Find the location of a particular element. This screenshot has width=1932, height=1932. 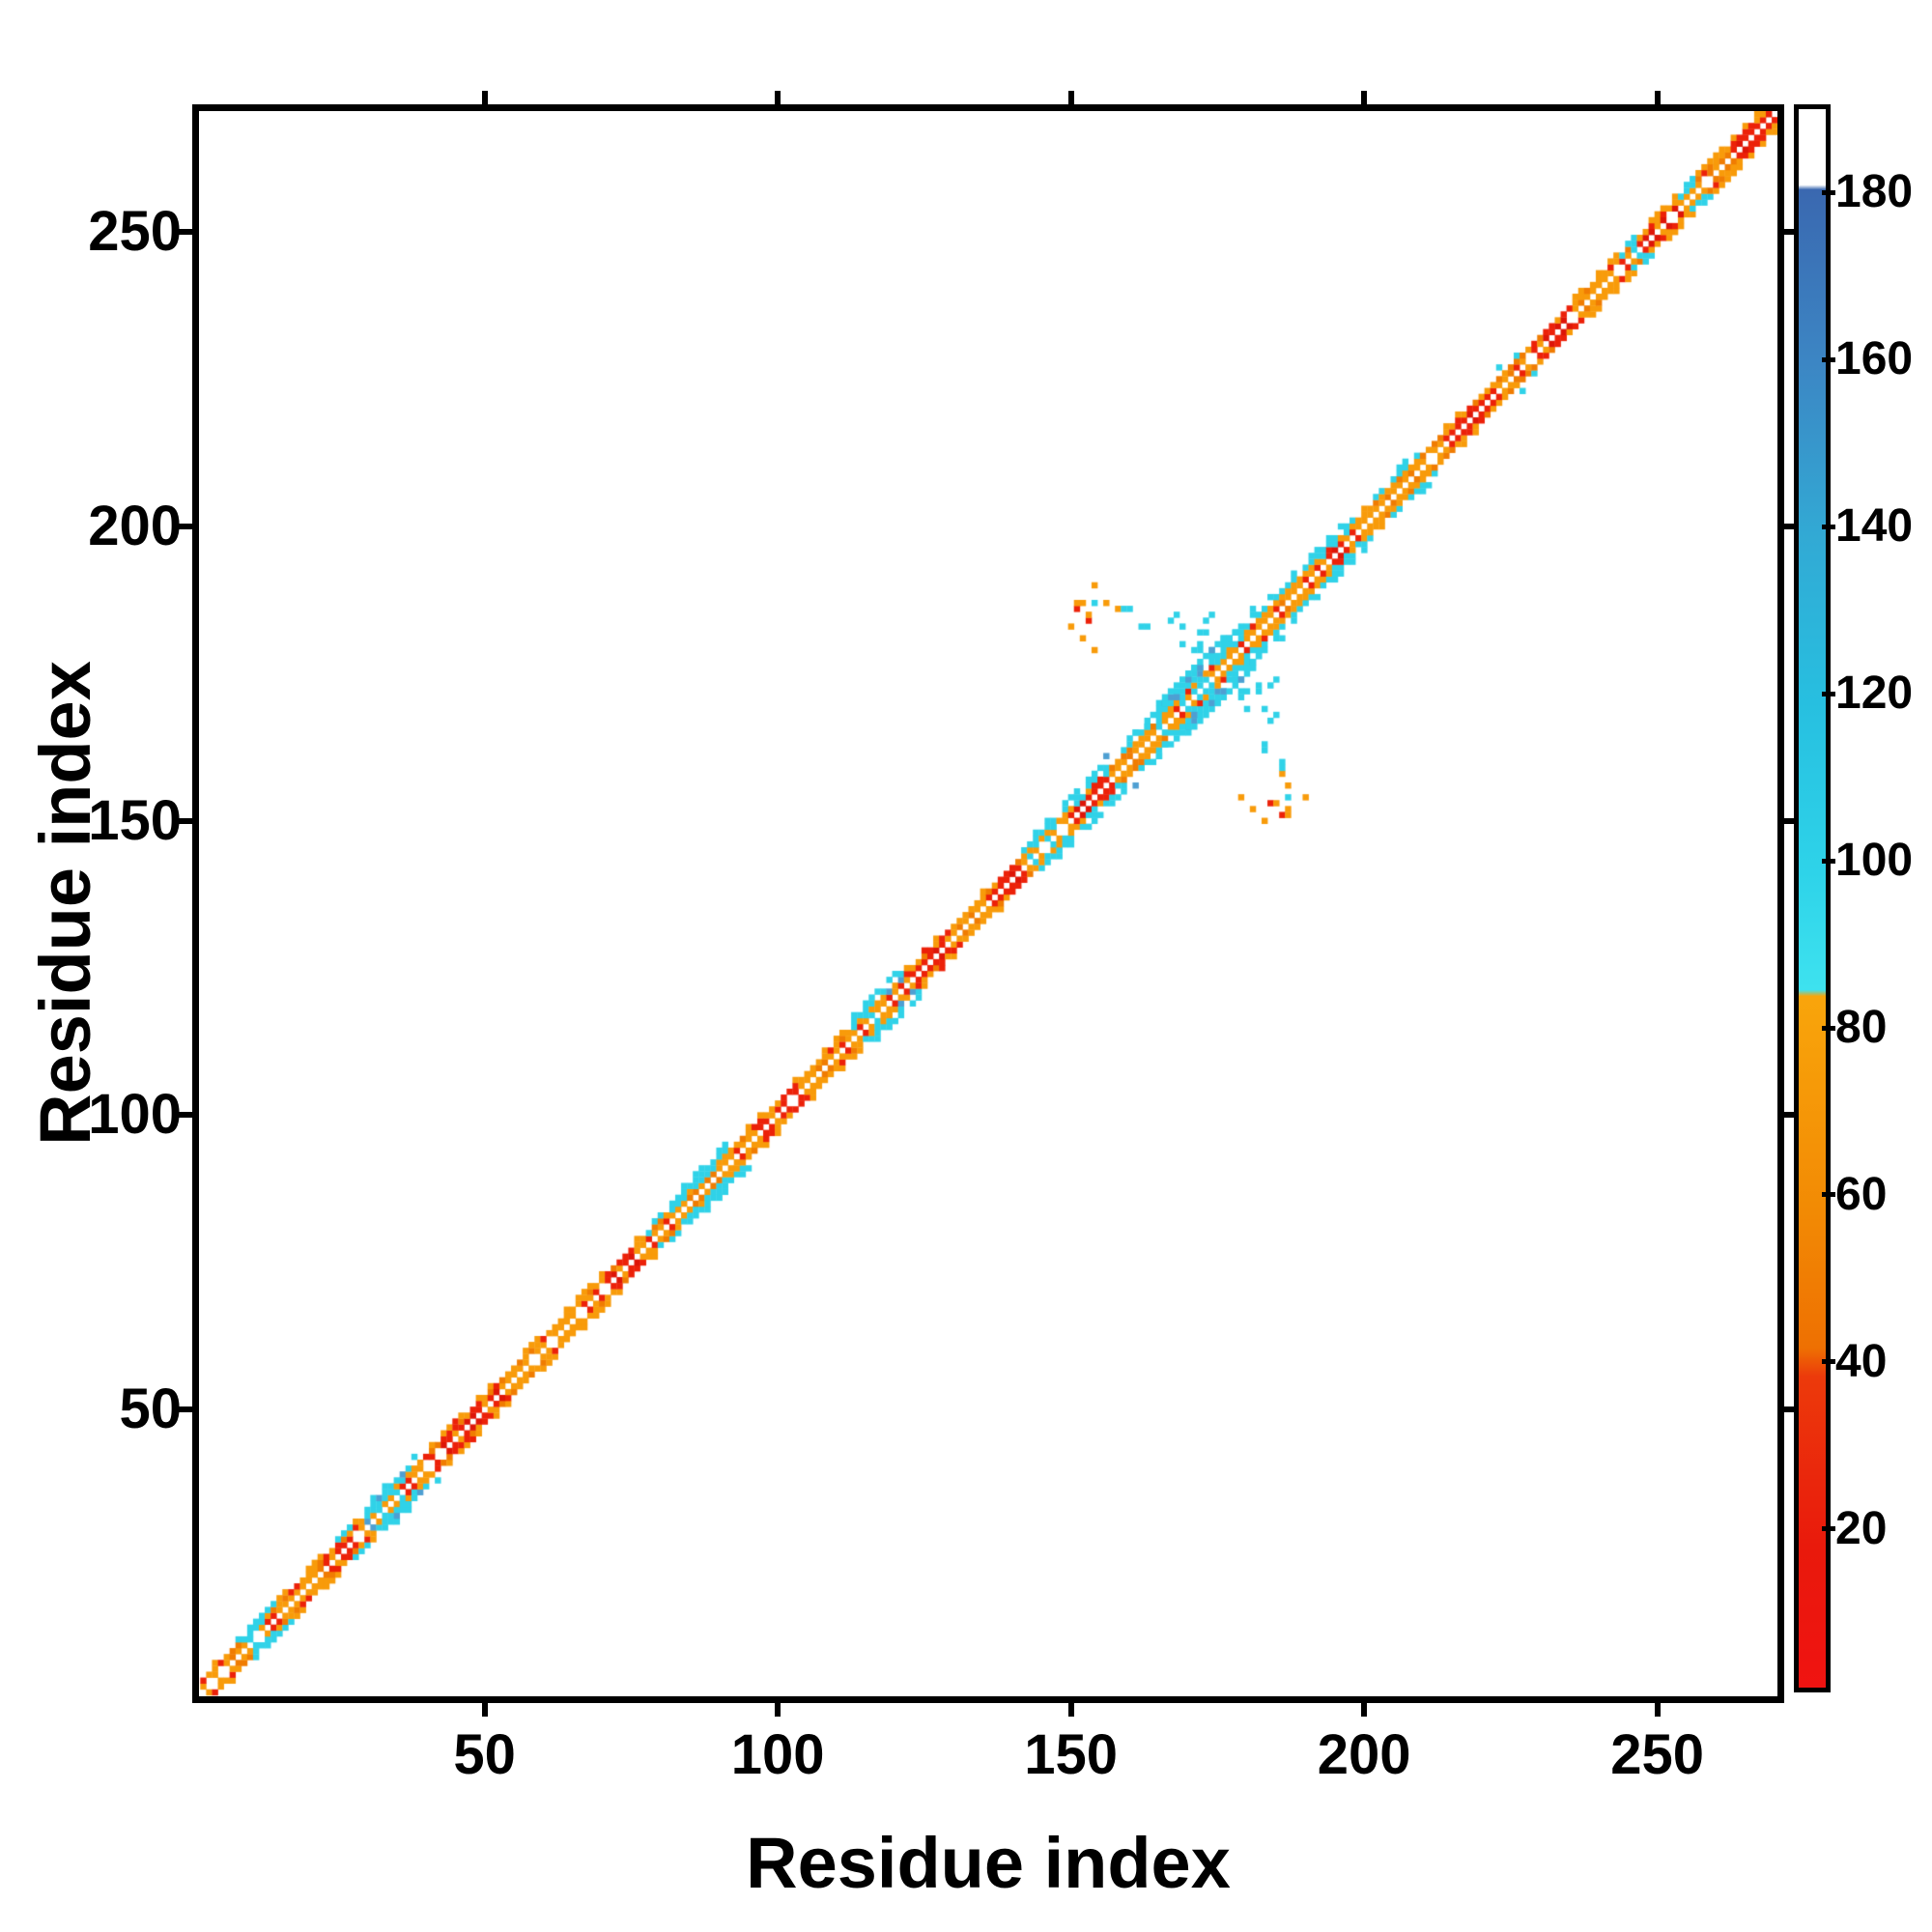

y-axis-title: Residue index is located at coordinates (65, 903).